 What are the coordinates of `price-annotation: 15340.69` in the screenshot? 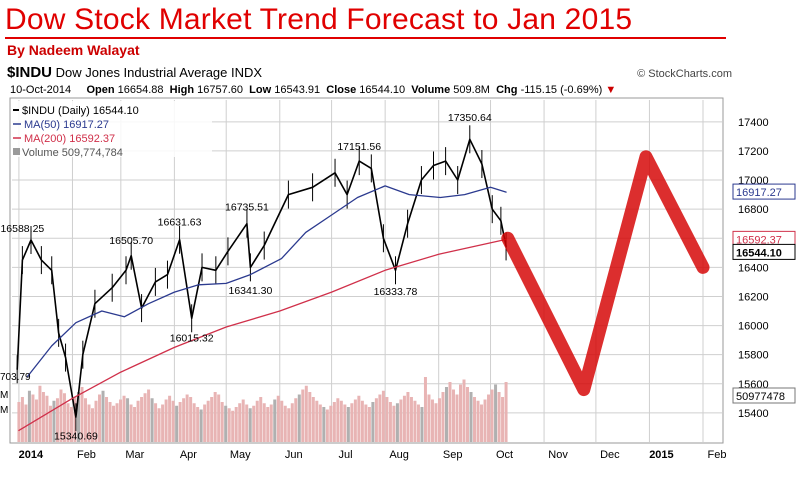 It's located at (76, 437).